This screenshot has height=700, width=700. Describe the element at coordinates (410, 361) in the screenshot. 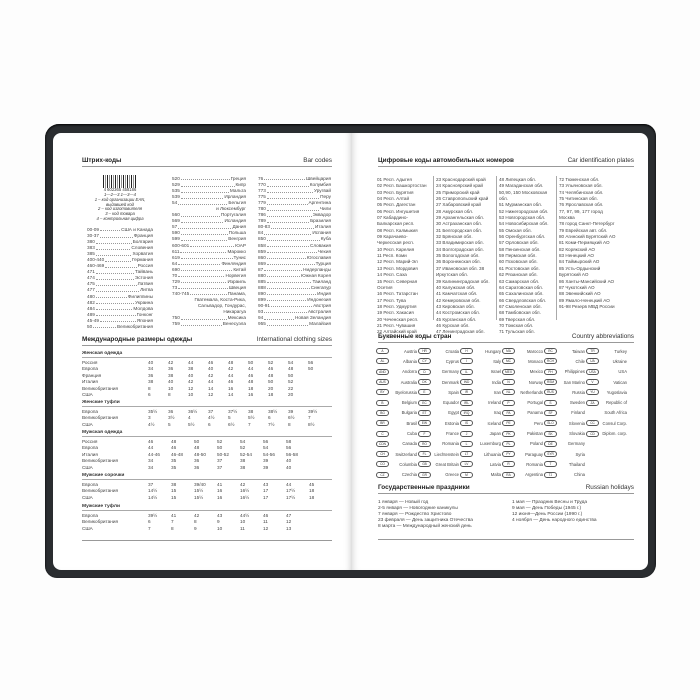

I see `country-name: Albania` at that location.